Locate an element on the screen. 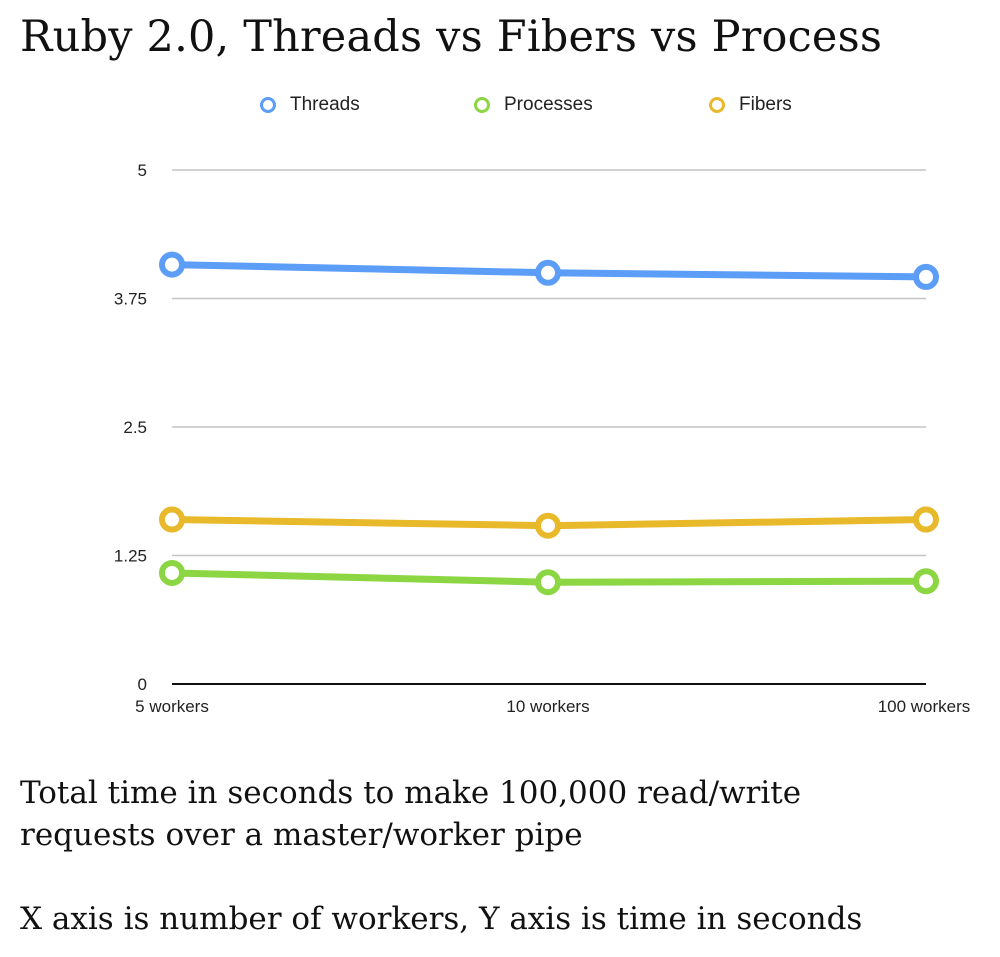  x-tick-label: 10 workers is located at coordinates (547, 706).